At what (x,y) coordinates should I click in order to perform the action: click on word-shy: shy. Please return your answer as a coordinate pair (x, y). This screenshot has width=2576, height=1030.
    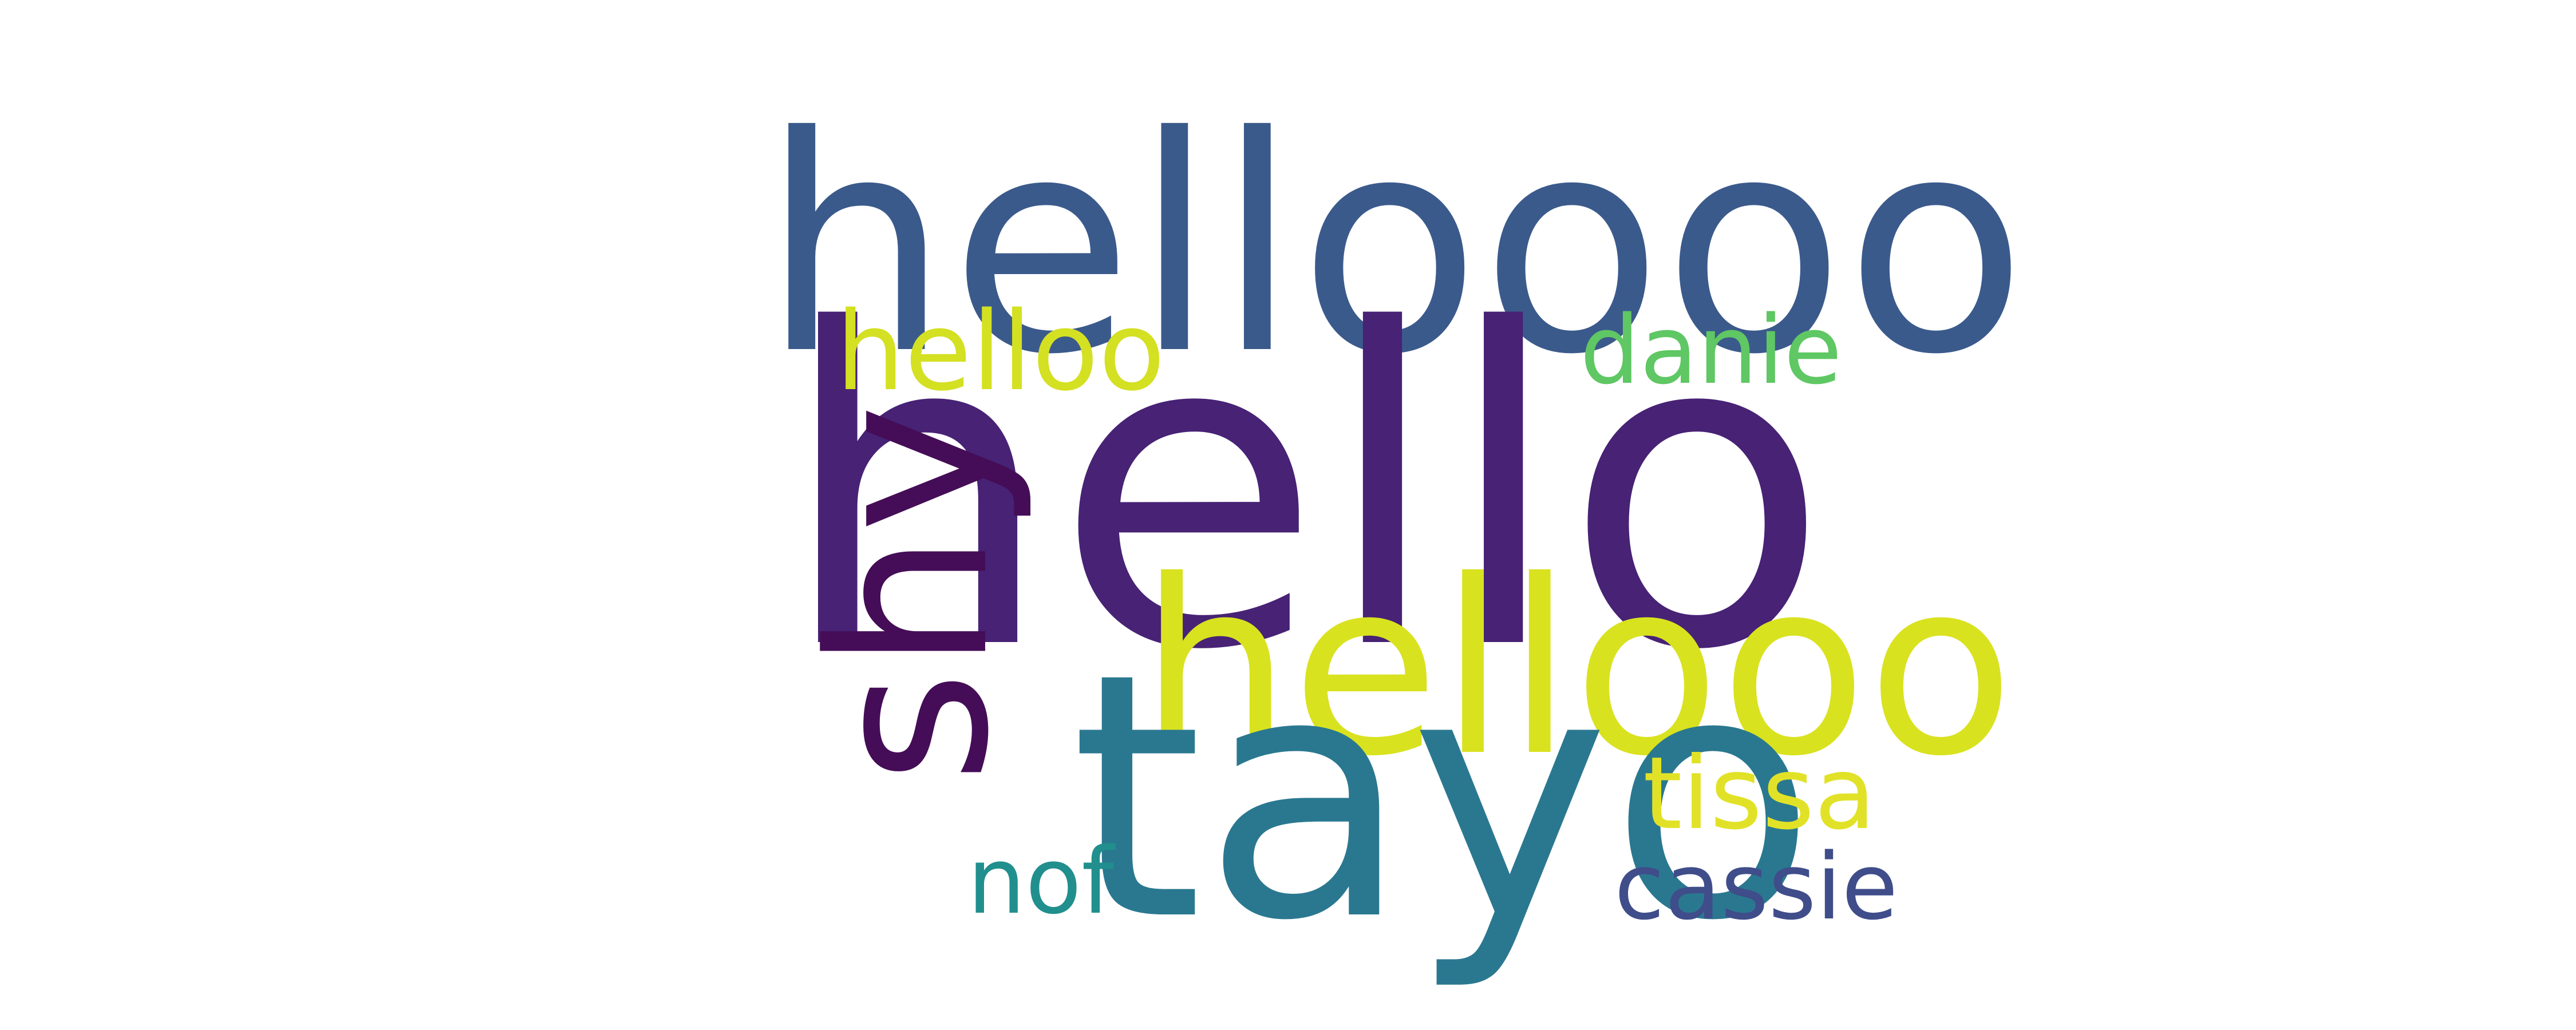
    Looking at the image, I should click on (910, 594).